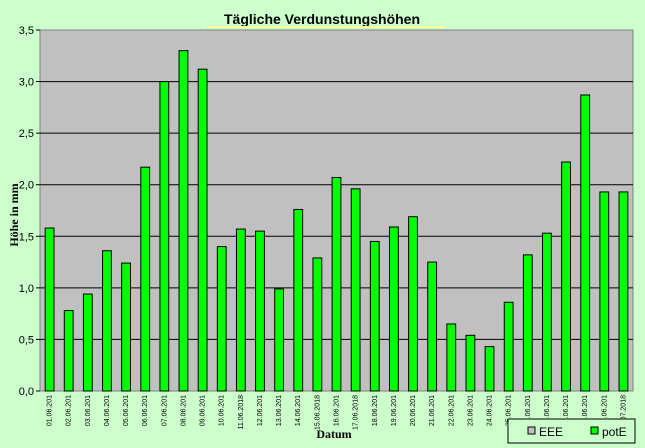  I want to click on x-tick-label: 17.06.2018, so click(356, 412).